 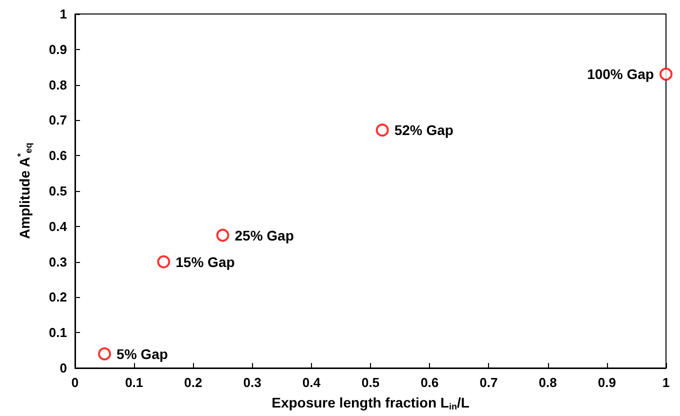 What do you see at coordinates (264, 235) in the screenshot?
I see `annotation: 25% Gap` at bounding box center [264, 235].